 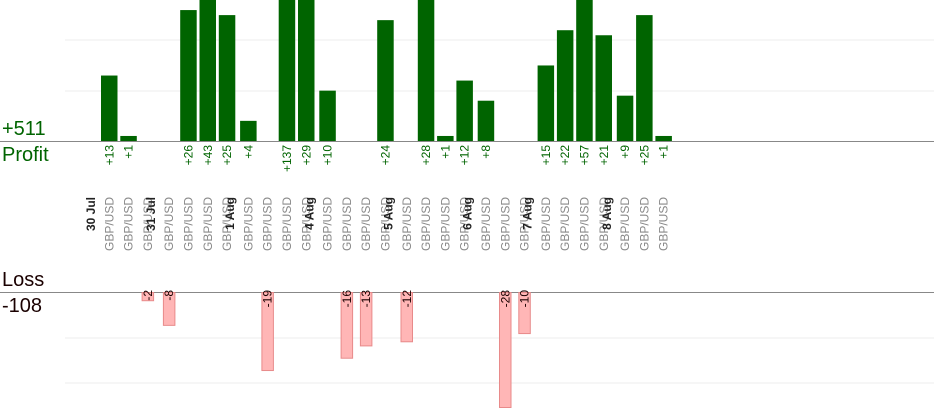 I want to click on date-label: 30 Jul, so click(x=91, y=214).